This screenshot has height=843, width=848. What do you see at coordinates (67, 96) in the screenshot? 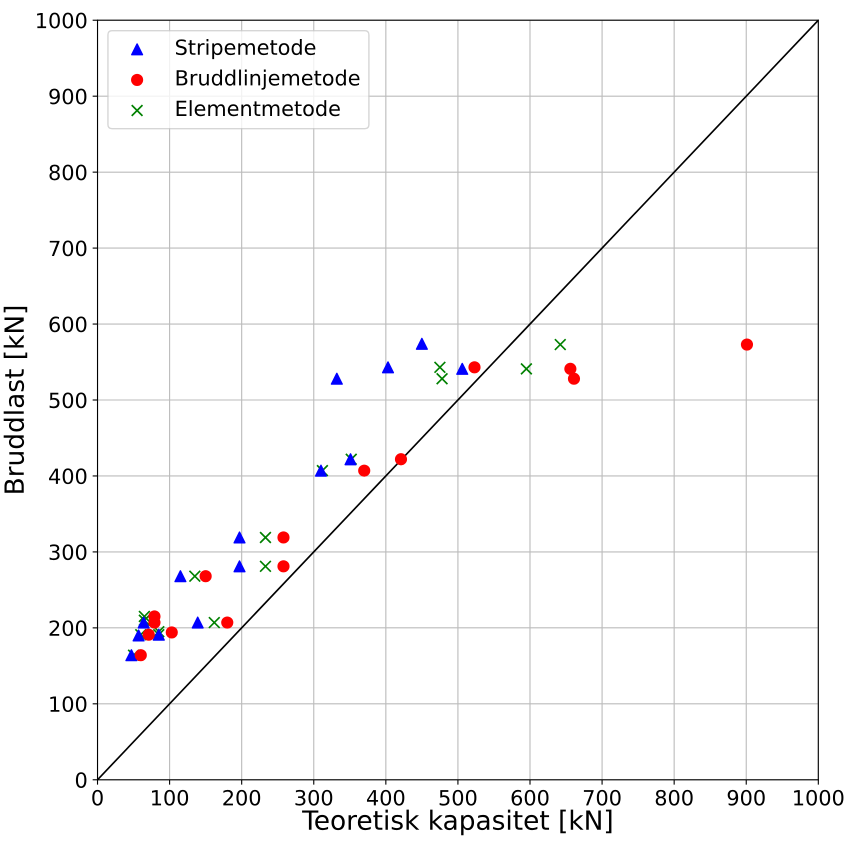
I see `y-tick-label: 900` at bounding box center [67, 96].